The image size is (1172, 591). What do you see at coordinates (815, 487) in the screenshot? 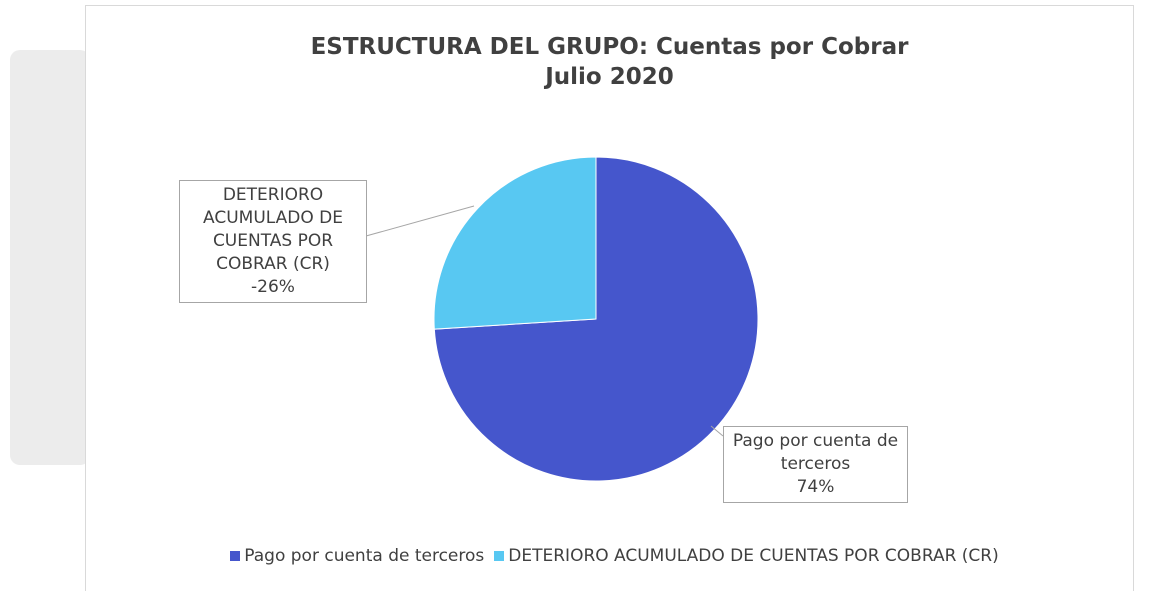
I see `callout-value: 74%` at bounding box center [815, 487].